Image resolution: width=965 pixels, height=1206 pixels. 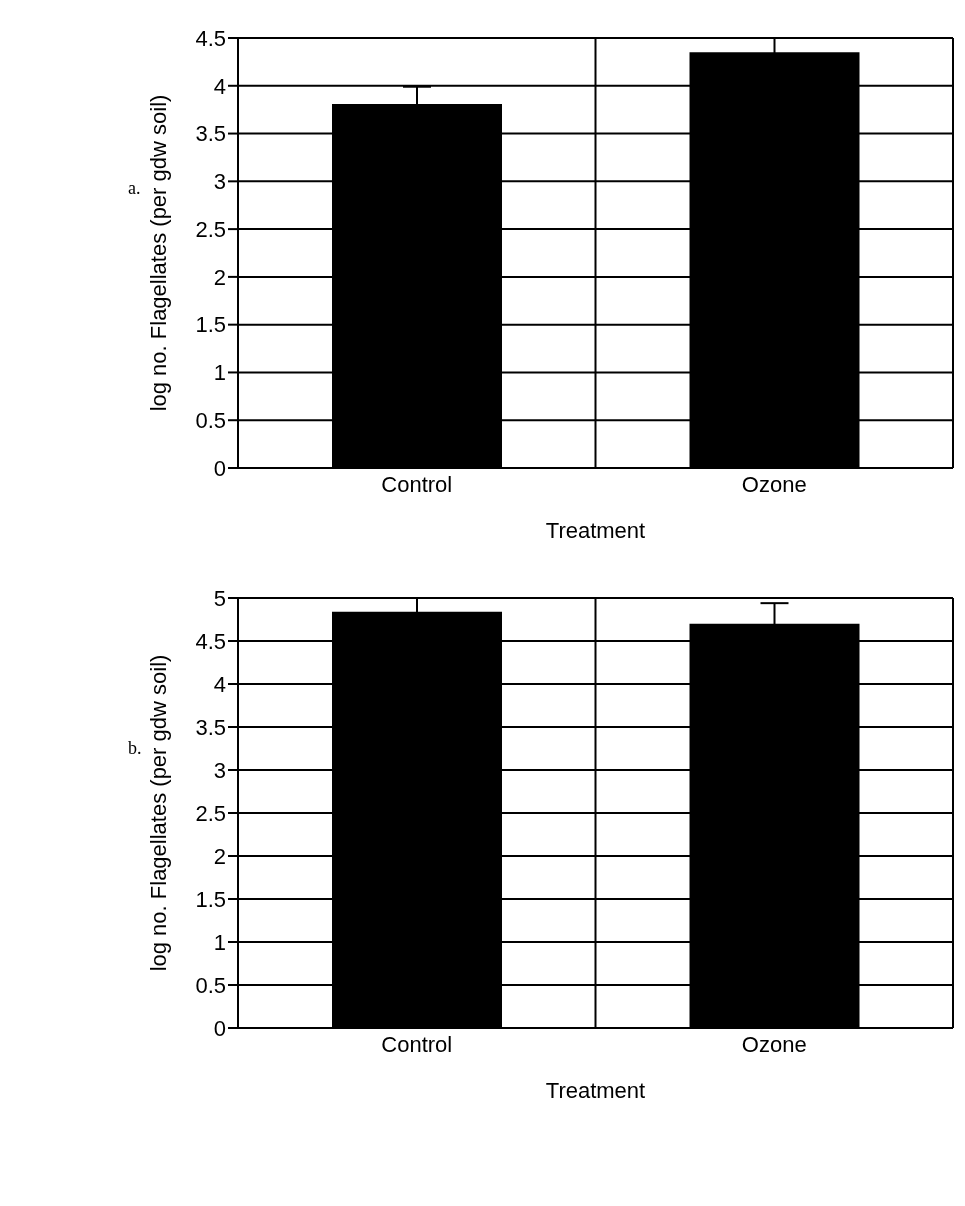 I want to click on y-tick-label: 5, so click(x=219, y=598).